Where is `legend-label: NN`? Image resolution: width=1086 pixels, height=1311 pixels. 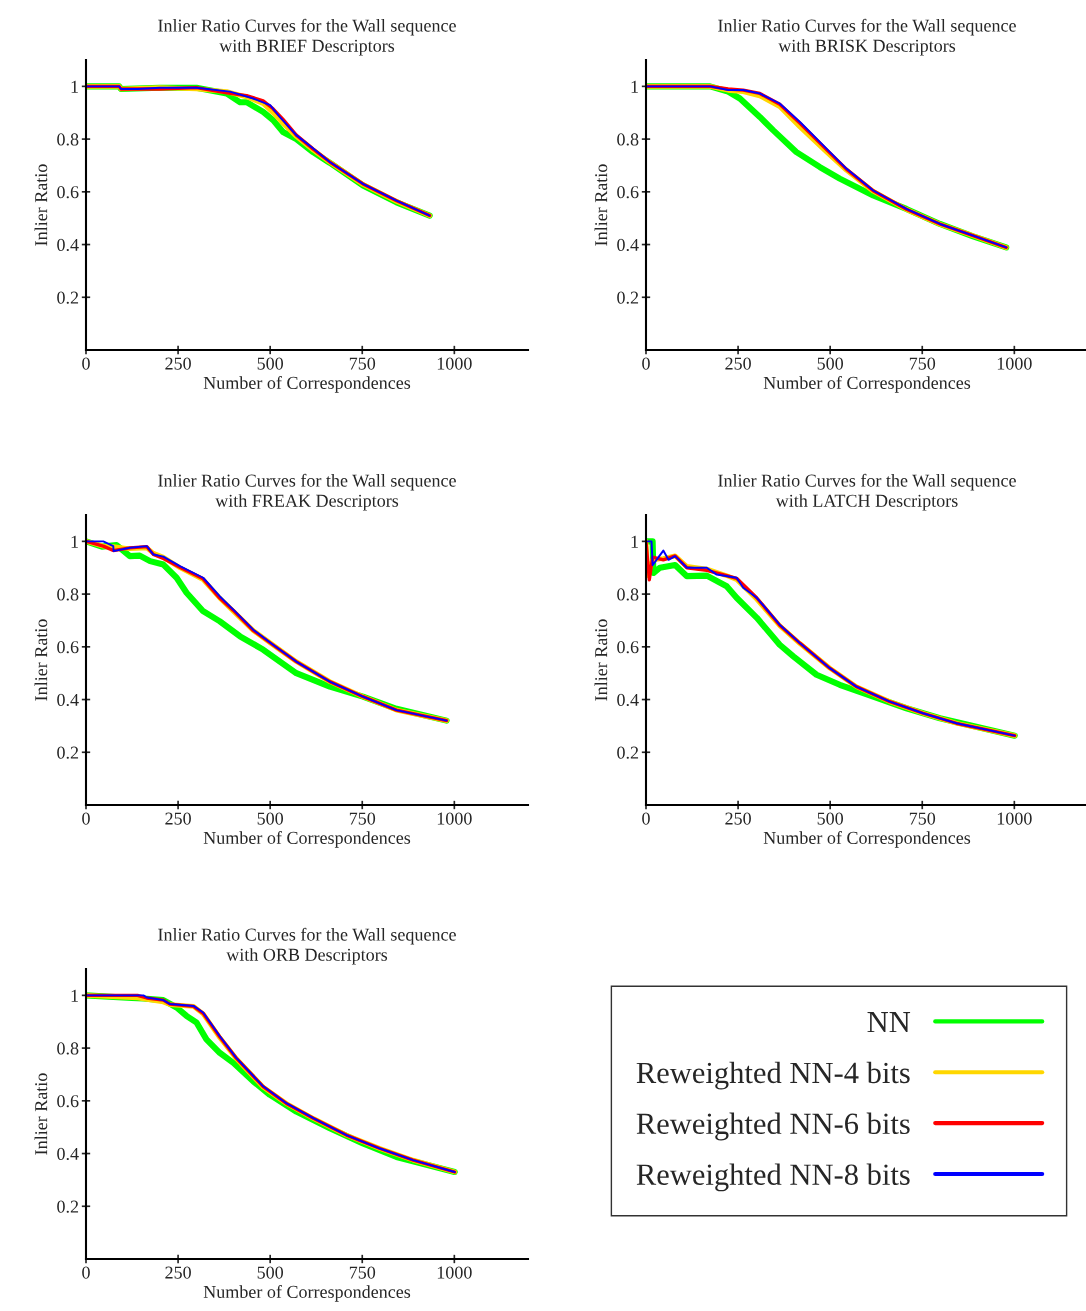
legend-label: NN is located at coordinates (889, 1022).